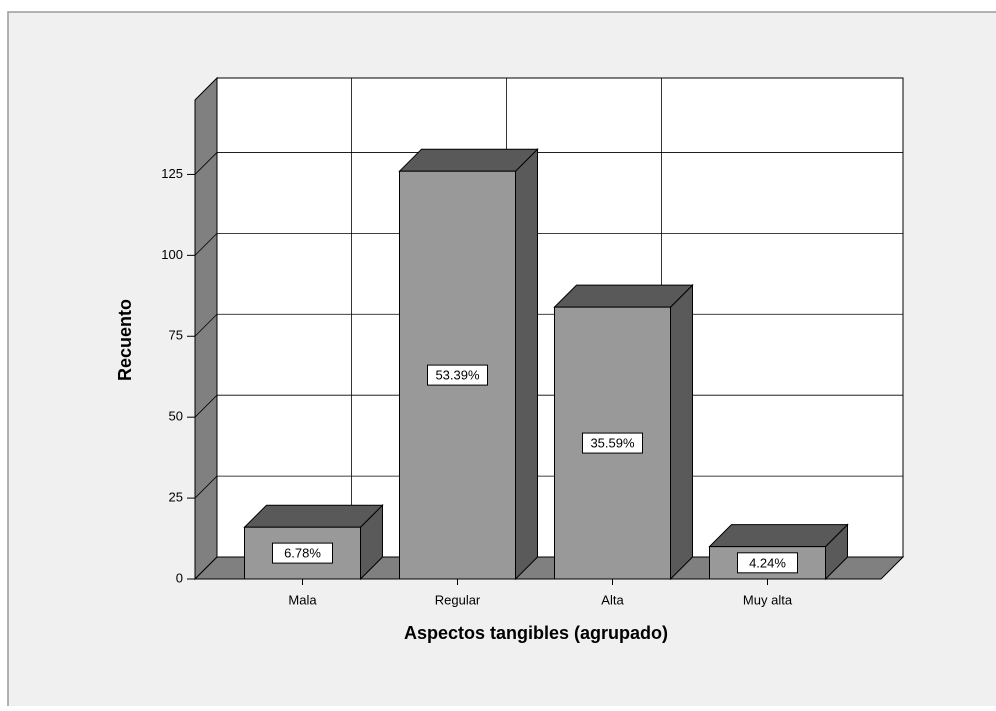  Describe the element at coordinates (176, 335) in the screenshot. I see `y-tick-label: 75` at that location.